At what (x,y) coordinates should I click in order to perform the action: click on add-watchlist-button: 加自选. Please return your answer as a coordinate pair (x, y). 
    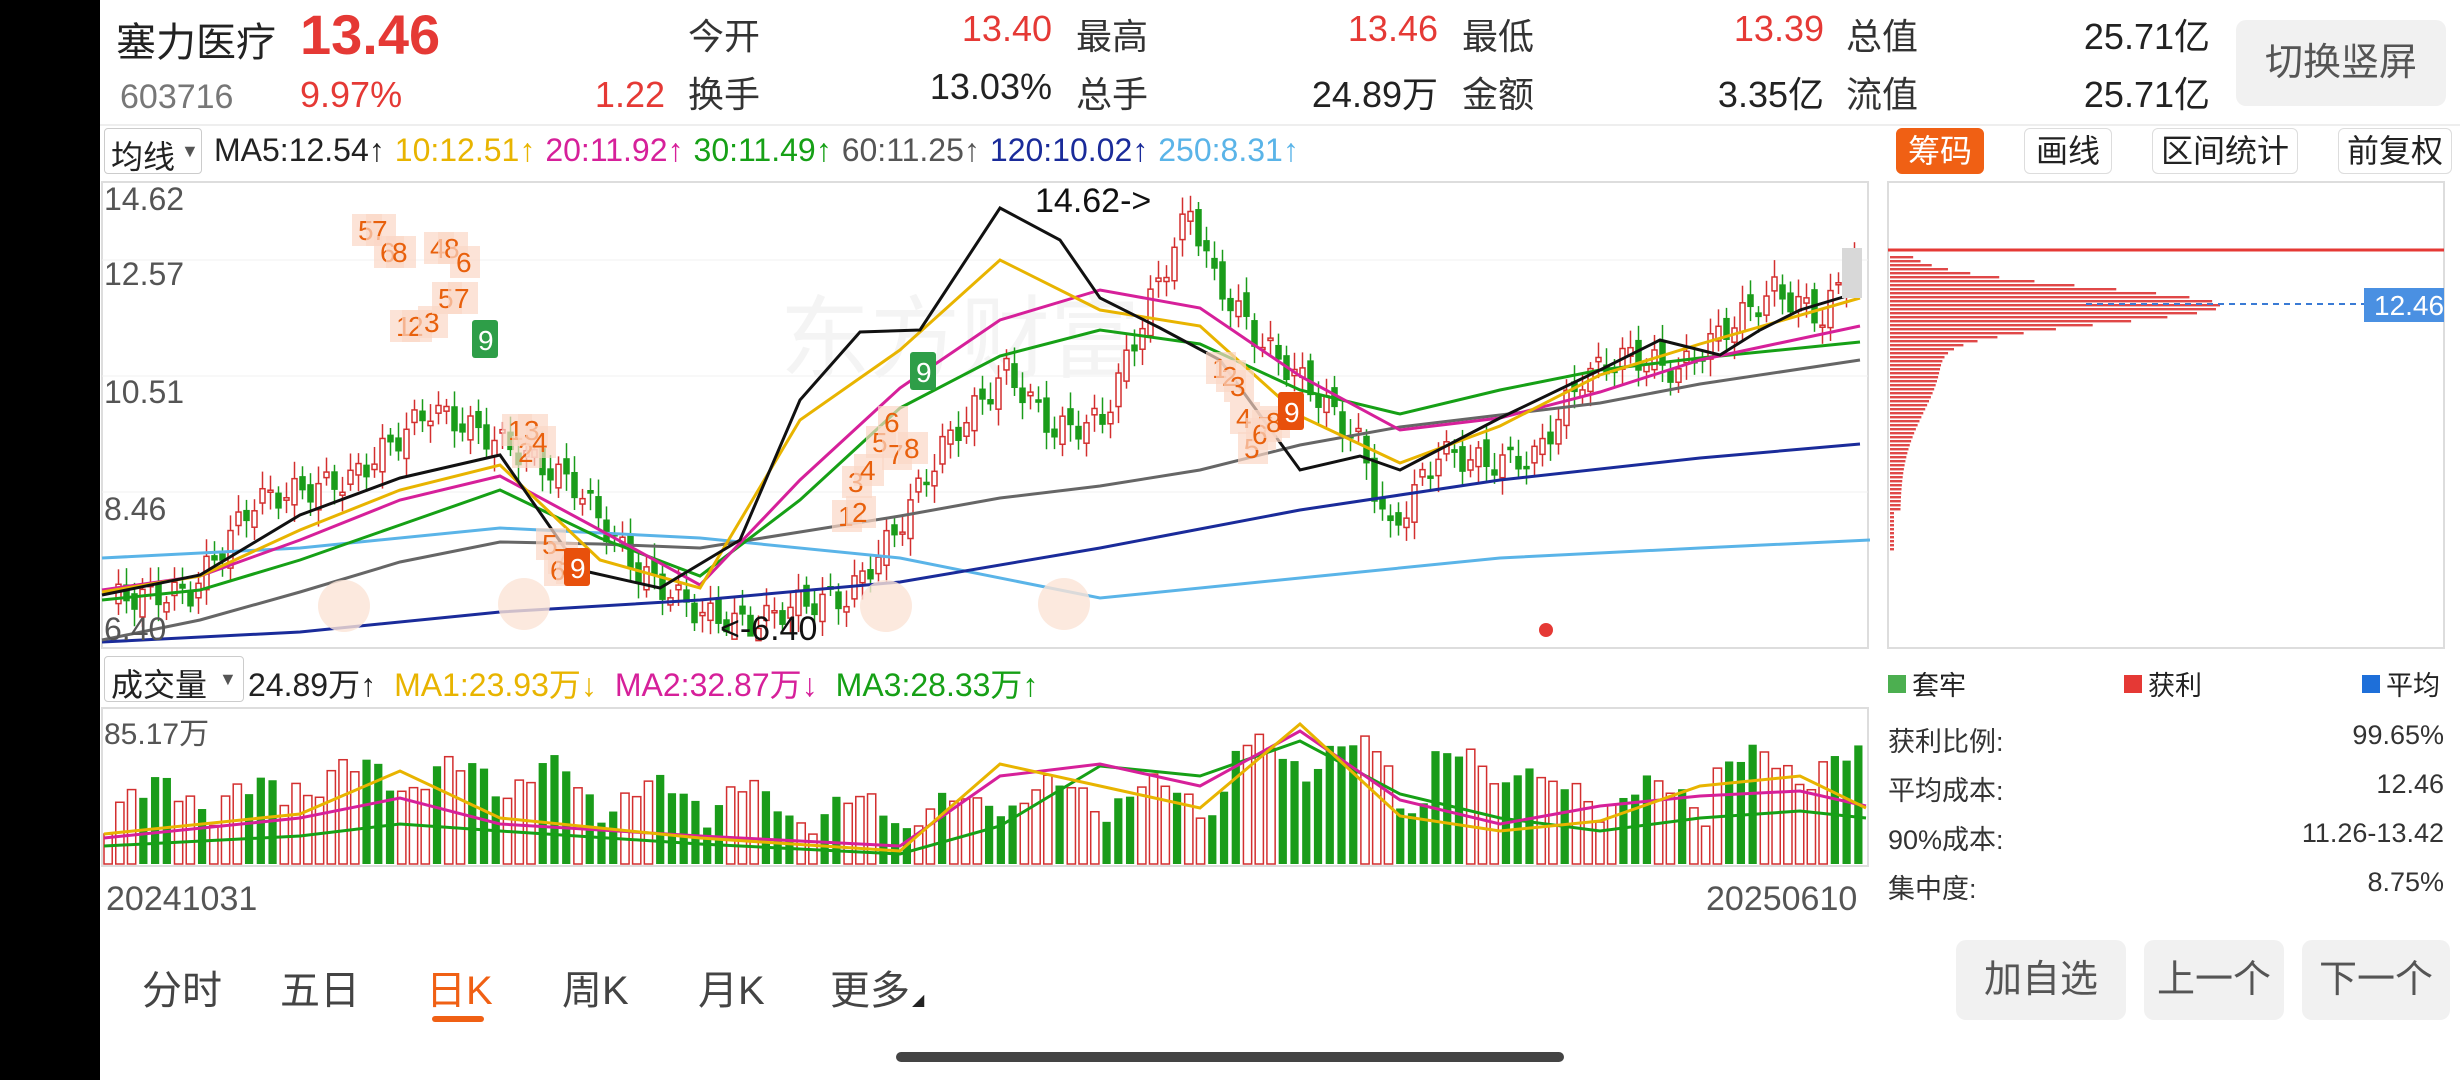
    Looking at the image, I should click on (2041, 980).